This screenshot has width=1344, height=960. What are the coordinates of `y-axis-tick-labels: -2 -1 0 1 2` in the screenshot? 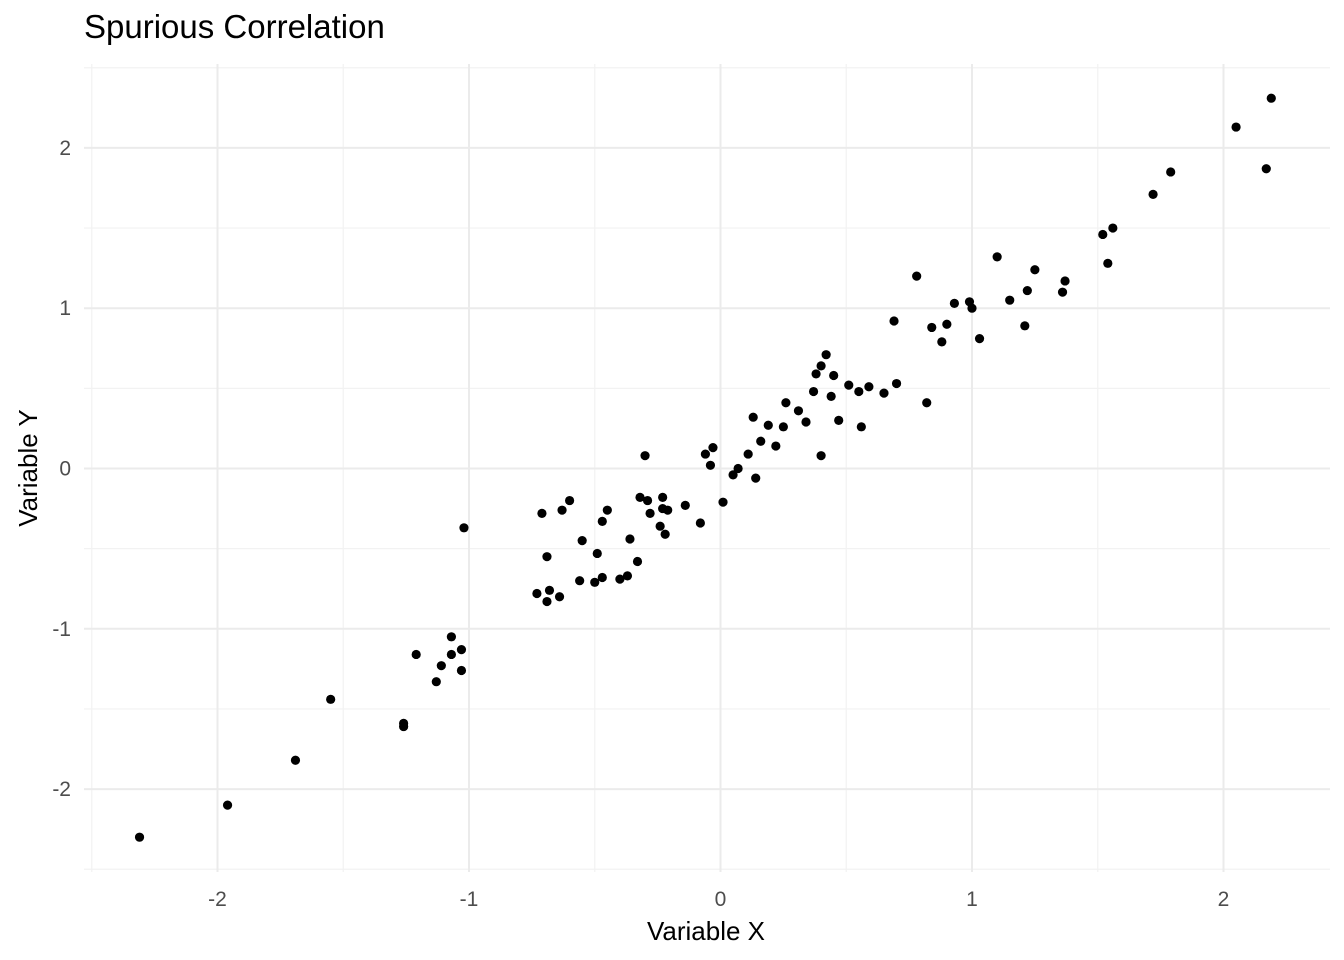 It's located at (61, 469).